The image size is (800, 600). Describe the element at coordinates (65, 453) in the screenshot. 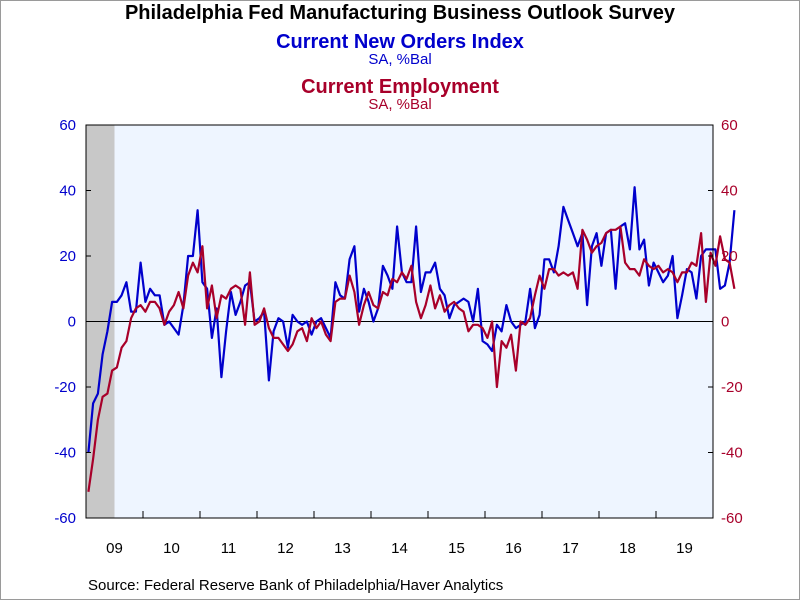

I see `left-tick-label: -40` at that location.